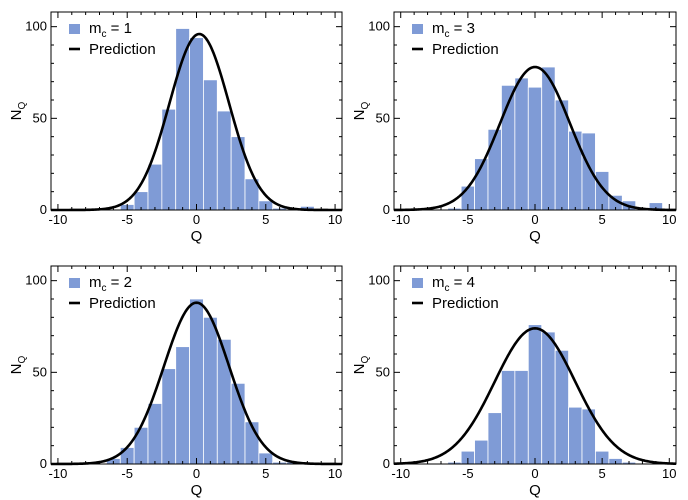 Image resolution: width=688 pixels, height=500 pixels. What do you see at coordinates (462, 28) in the screenshot?
I see `legend-label-rest: = 3` at bounding box center [462, 28].